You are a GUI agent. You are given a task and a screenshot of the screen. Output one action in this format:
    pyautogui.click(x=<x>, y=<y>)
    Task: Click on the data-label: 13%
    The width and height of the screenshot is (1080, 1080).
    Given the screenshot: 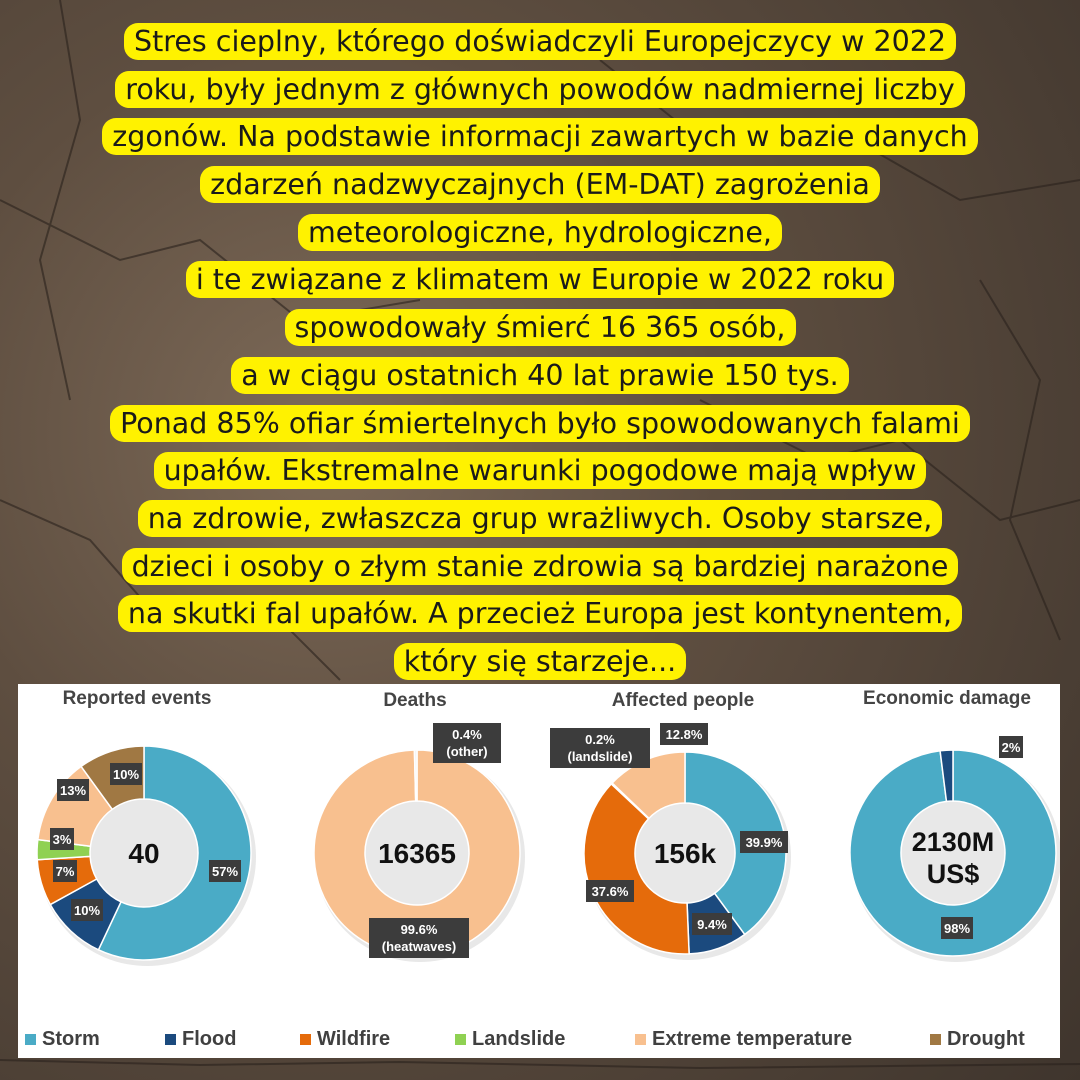 What is the action you would take?
    pyautogui.click(x=73, y=790)
    